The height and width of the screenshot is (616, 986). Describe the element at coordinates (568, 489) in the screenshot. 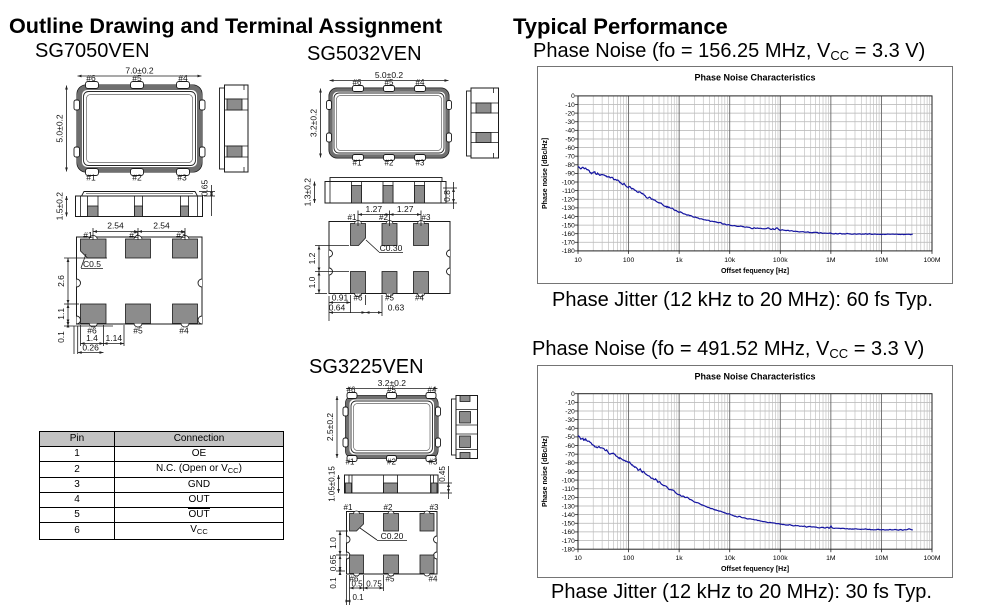

I see `svg-text: -110` at that location.